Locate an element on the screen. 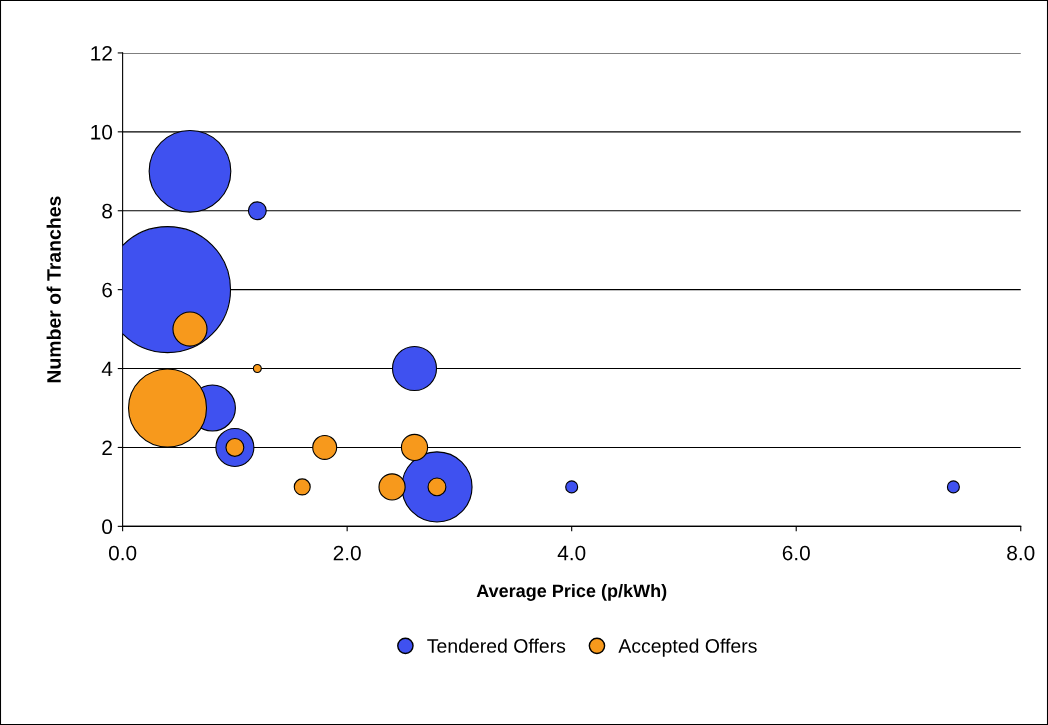  y-tick-label: 8 is located at coordinates (107, 211).